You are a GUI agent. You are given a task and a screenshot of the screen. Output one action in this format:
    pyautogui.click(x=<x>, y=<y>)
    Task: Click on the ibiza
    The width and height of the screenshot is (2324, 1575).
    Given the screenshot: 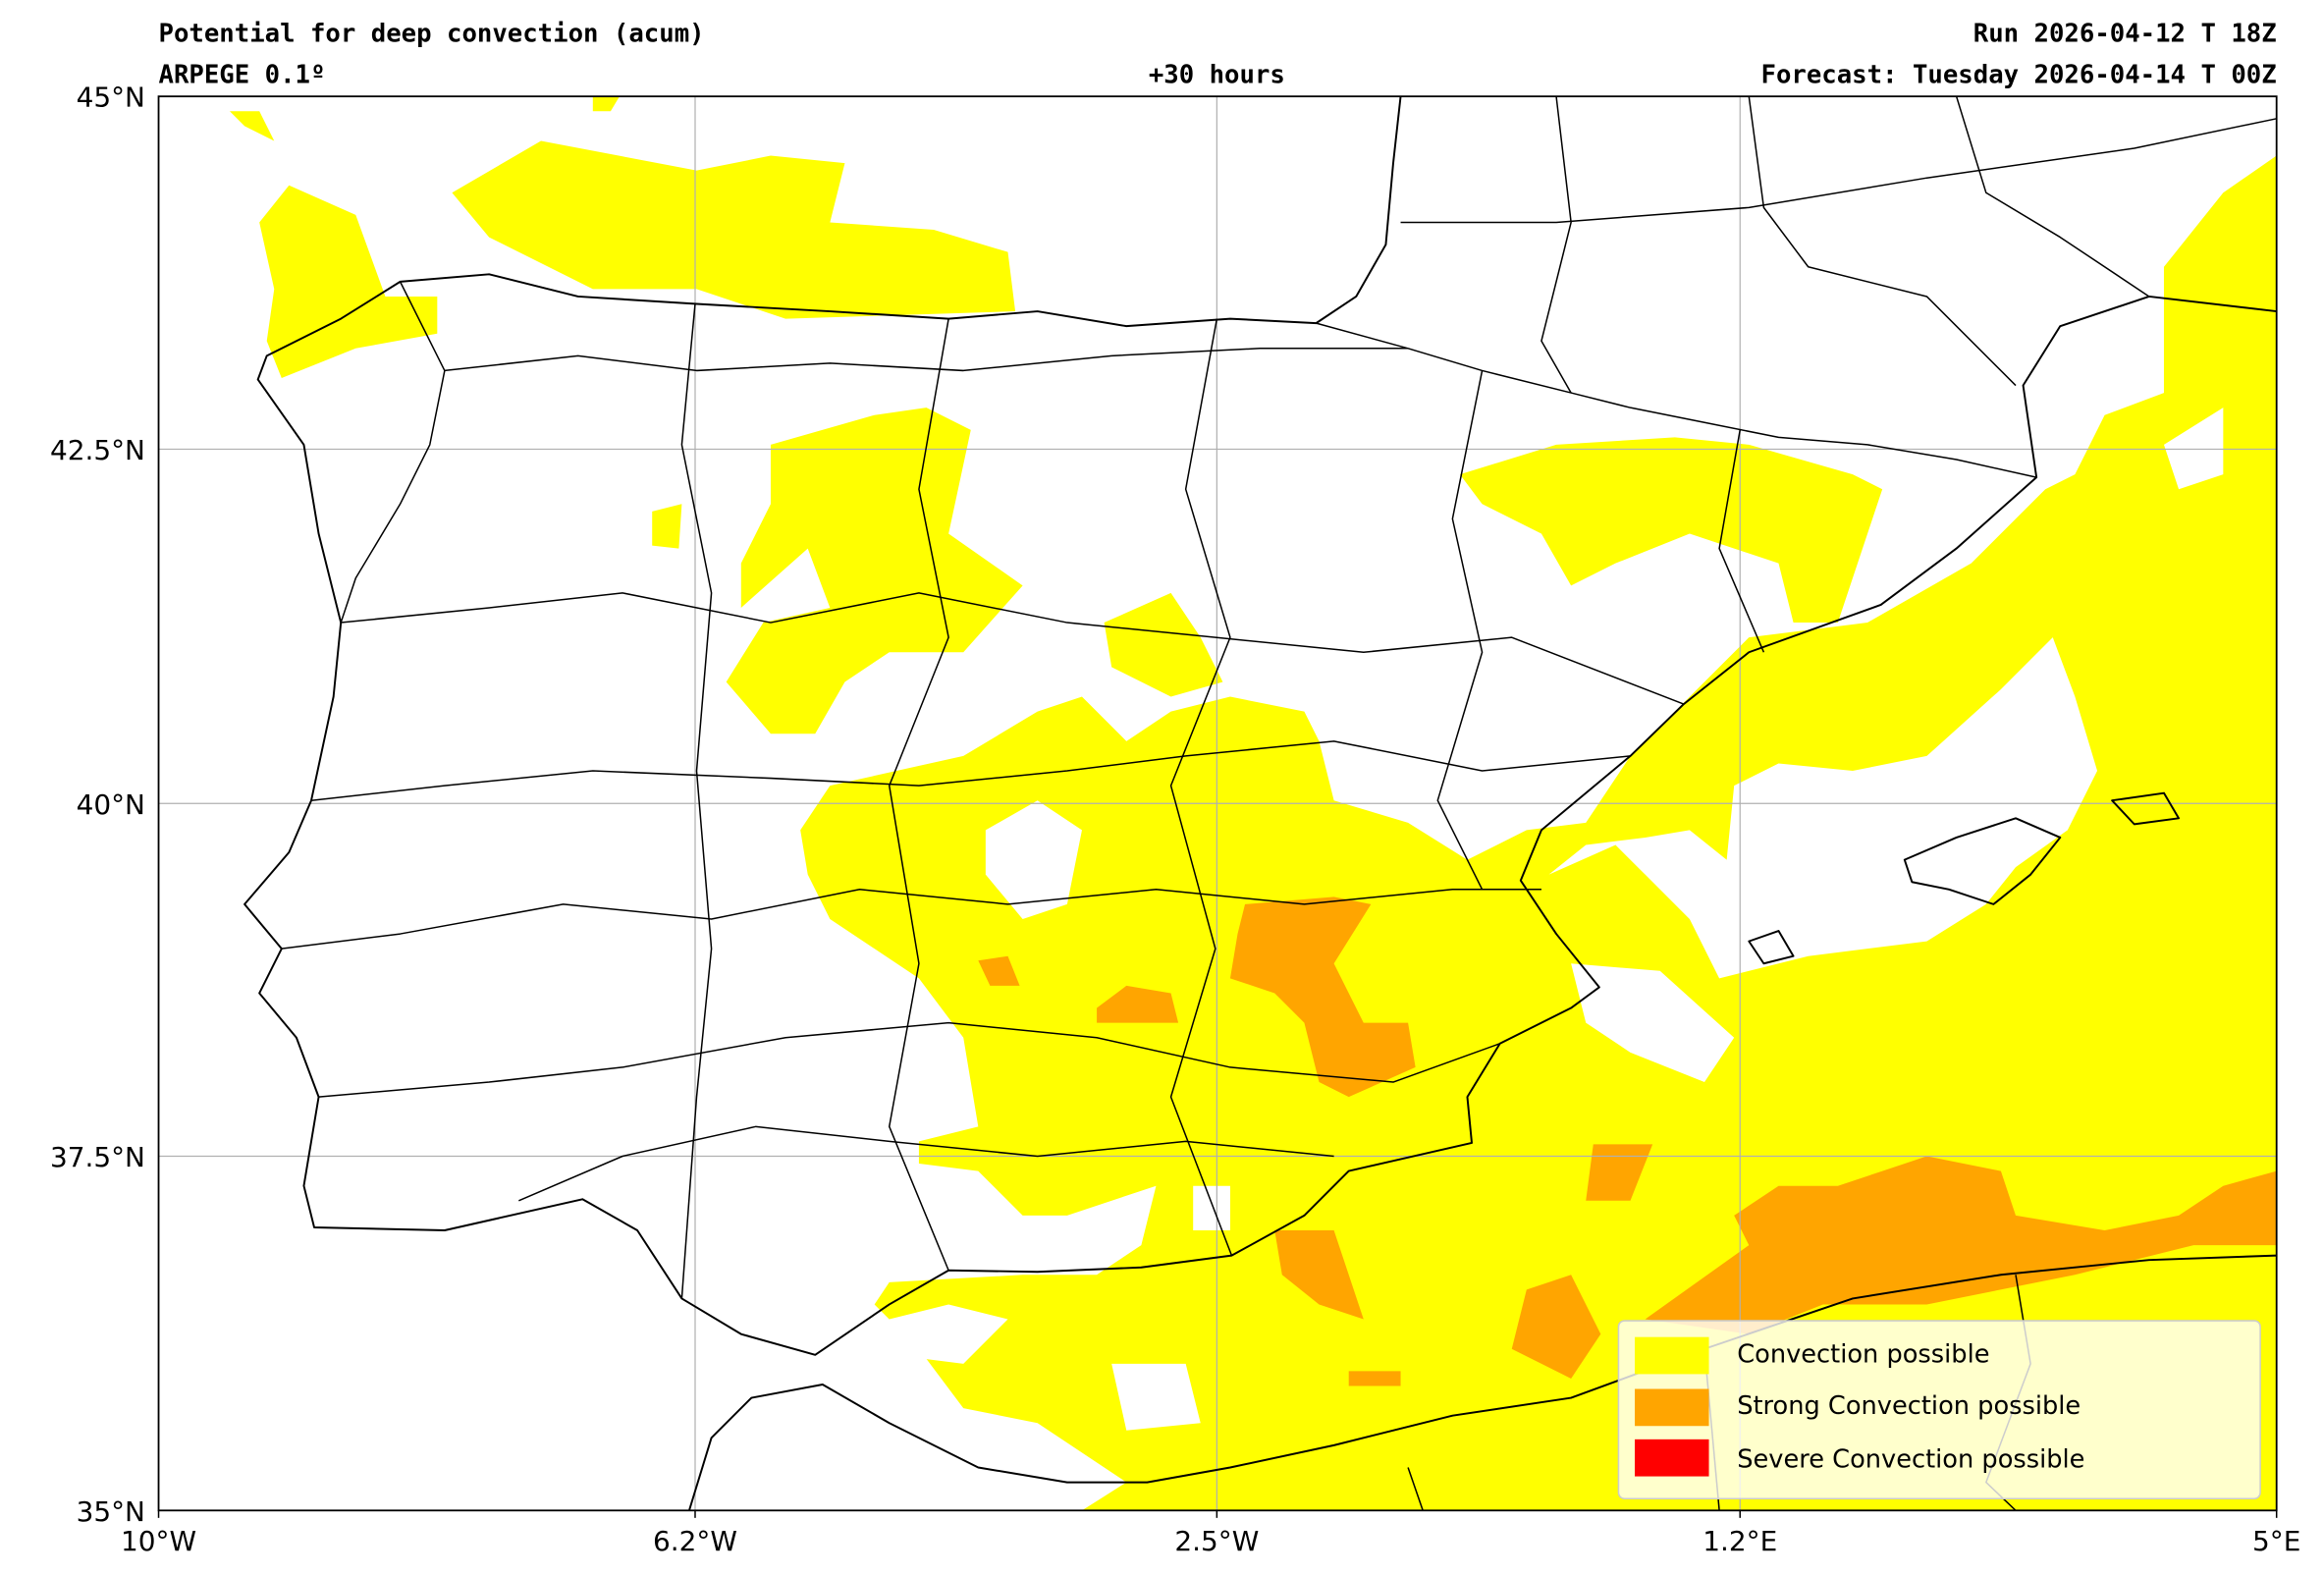 What is the action you would take?
    pyautogui.click(x=1771, y=947)
    